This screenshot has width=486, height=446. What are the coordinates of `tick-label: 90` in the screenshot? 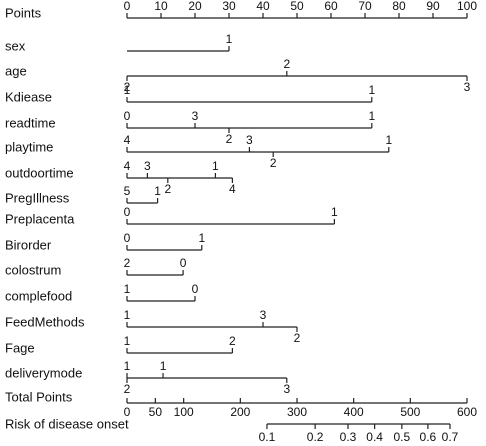 It's located at (433, 6).